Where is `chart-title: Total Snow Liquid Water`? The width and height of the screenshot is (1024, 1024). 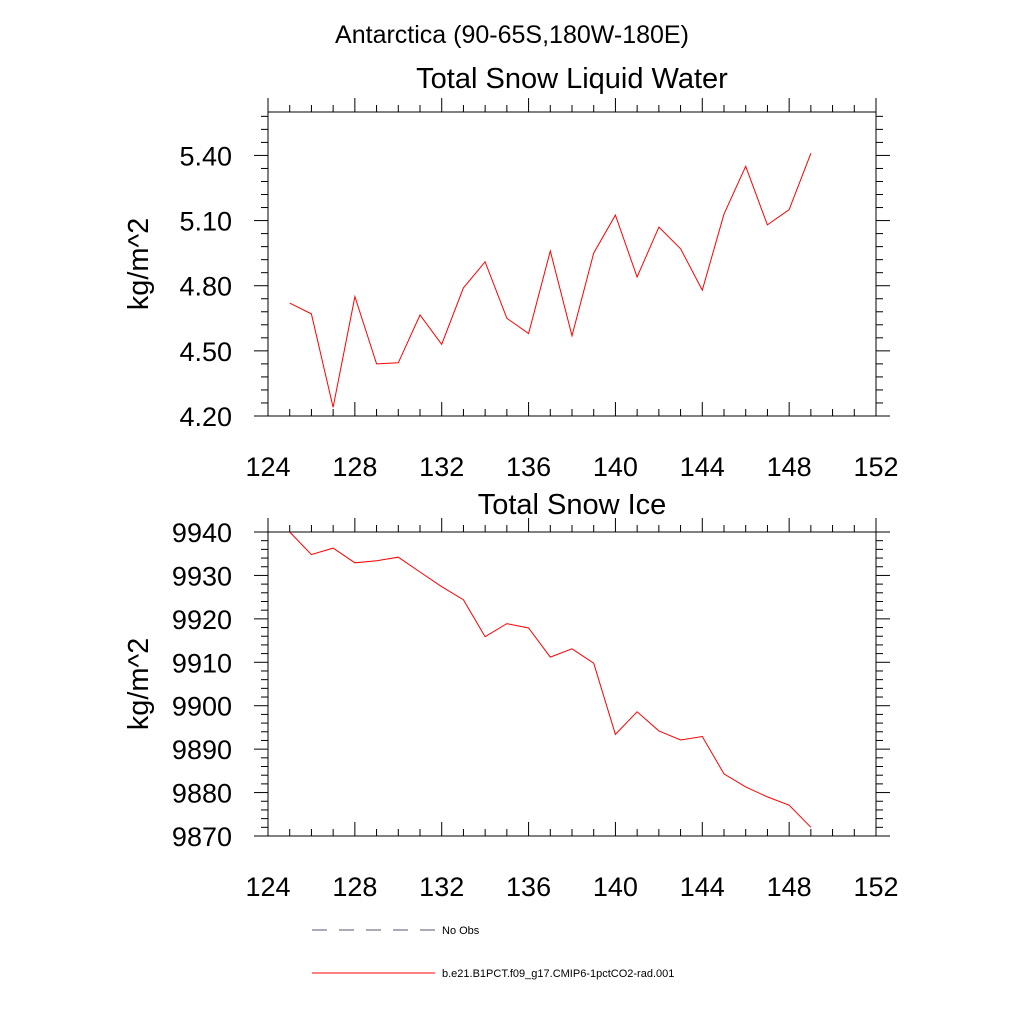
chart-title: Total Snow Liquid Water is located at coordinates (572, 79).